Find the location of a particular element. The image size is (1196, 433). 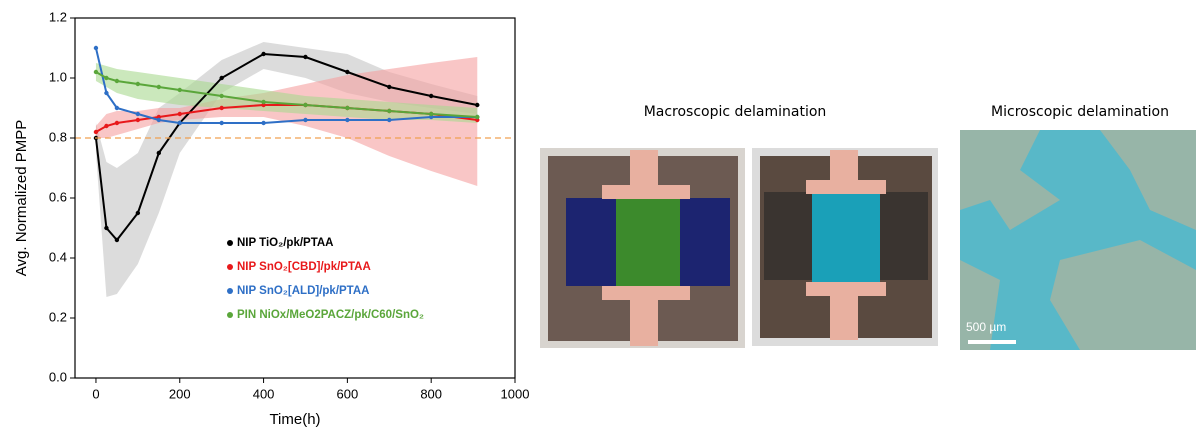

macro-label: Macroscopic delamination is located at coordinates (735, 112).